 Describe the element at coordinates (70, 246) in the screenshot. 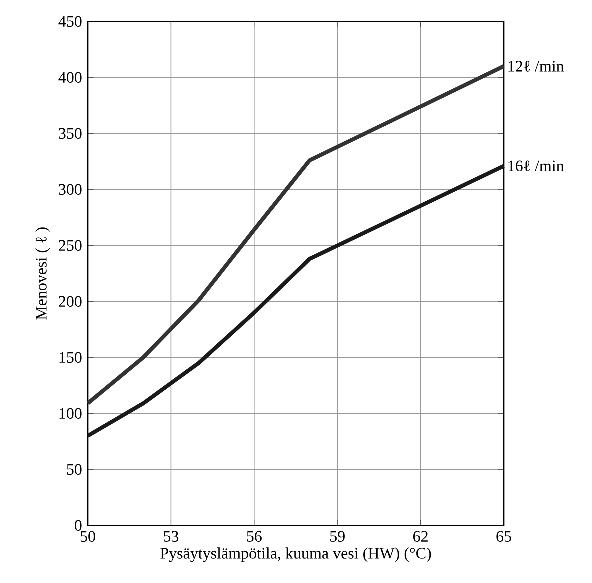

I see `y-tick-label: 250` at that location.